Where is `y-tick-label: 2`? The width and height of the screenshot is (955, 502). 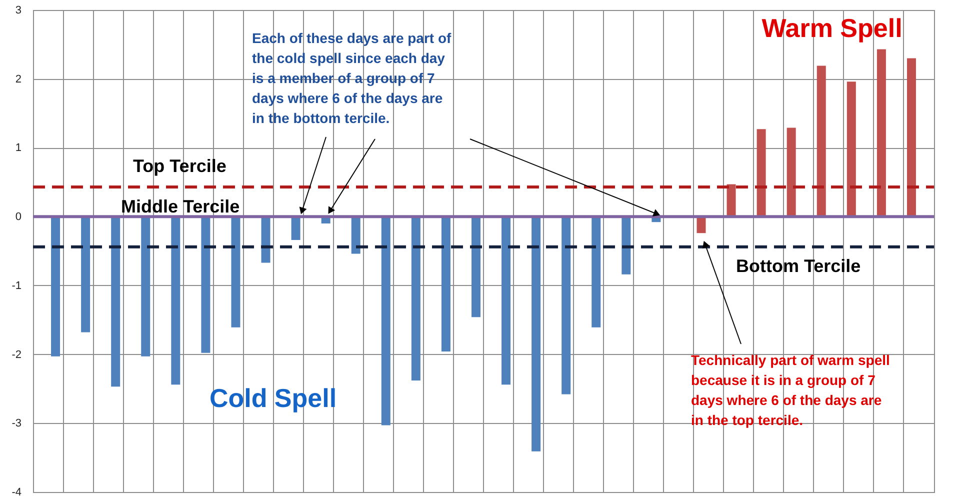 y-tick-label: 2 is located at coordinates (18, 79).